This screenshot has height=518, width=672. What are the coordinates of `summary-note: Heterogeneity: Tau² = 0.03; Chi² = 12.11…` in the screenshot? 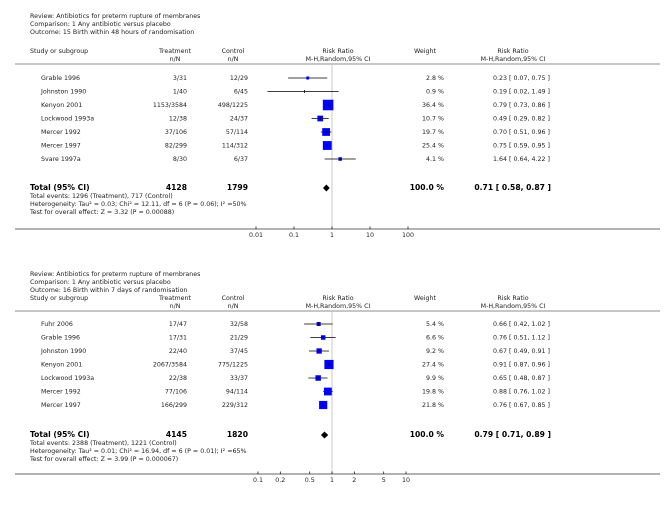 It's located at (138, 204).